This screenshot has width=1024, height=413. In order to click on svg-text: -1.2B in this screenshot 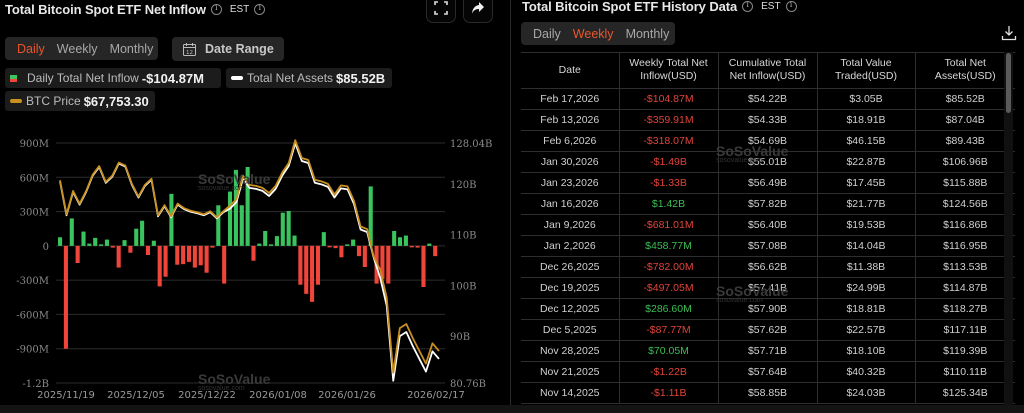, I will do `click(35, 384)`.